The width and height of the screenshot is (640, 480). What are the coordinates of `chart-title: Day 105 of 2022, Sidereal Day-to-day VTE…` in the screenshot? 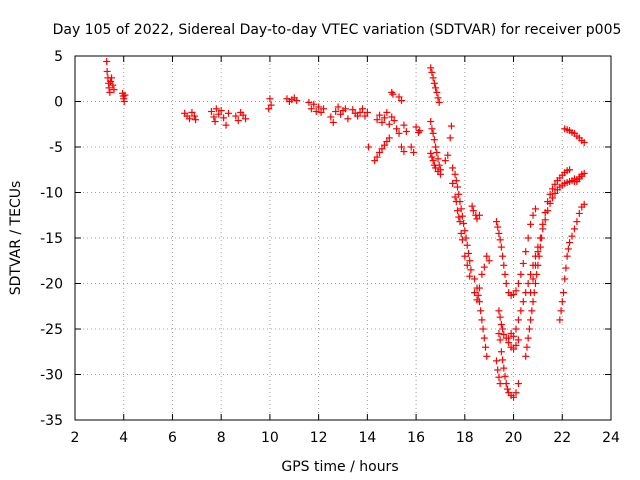 It's located at (337, 30).